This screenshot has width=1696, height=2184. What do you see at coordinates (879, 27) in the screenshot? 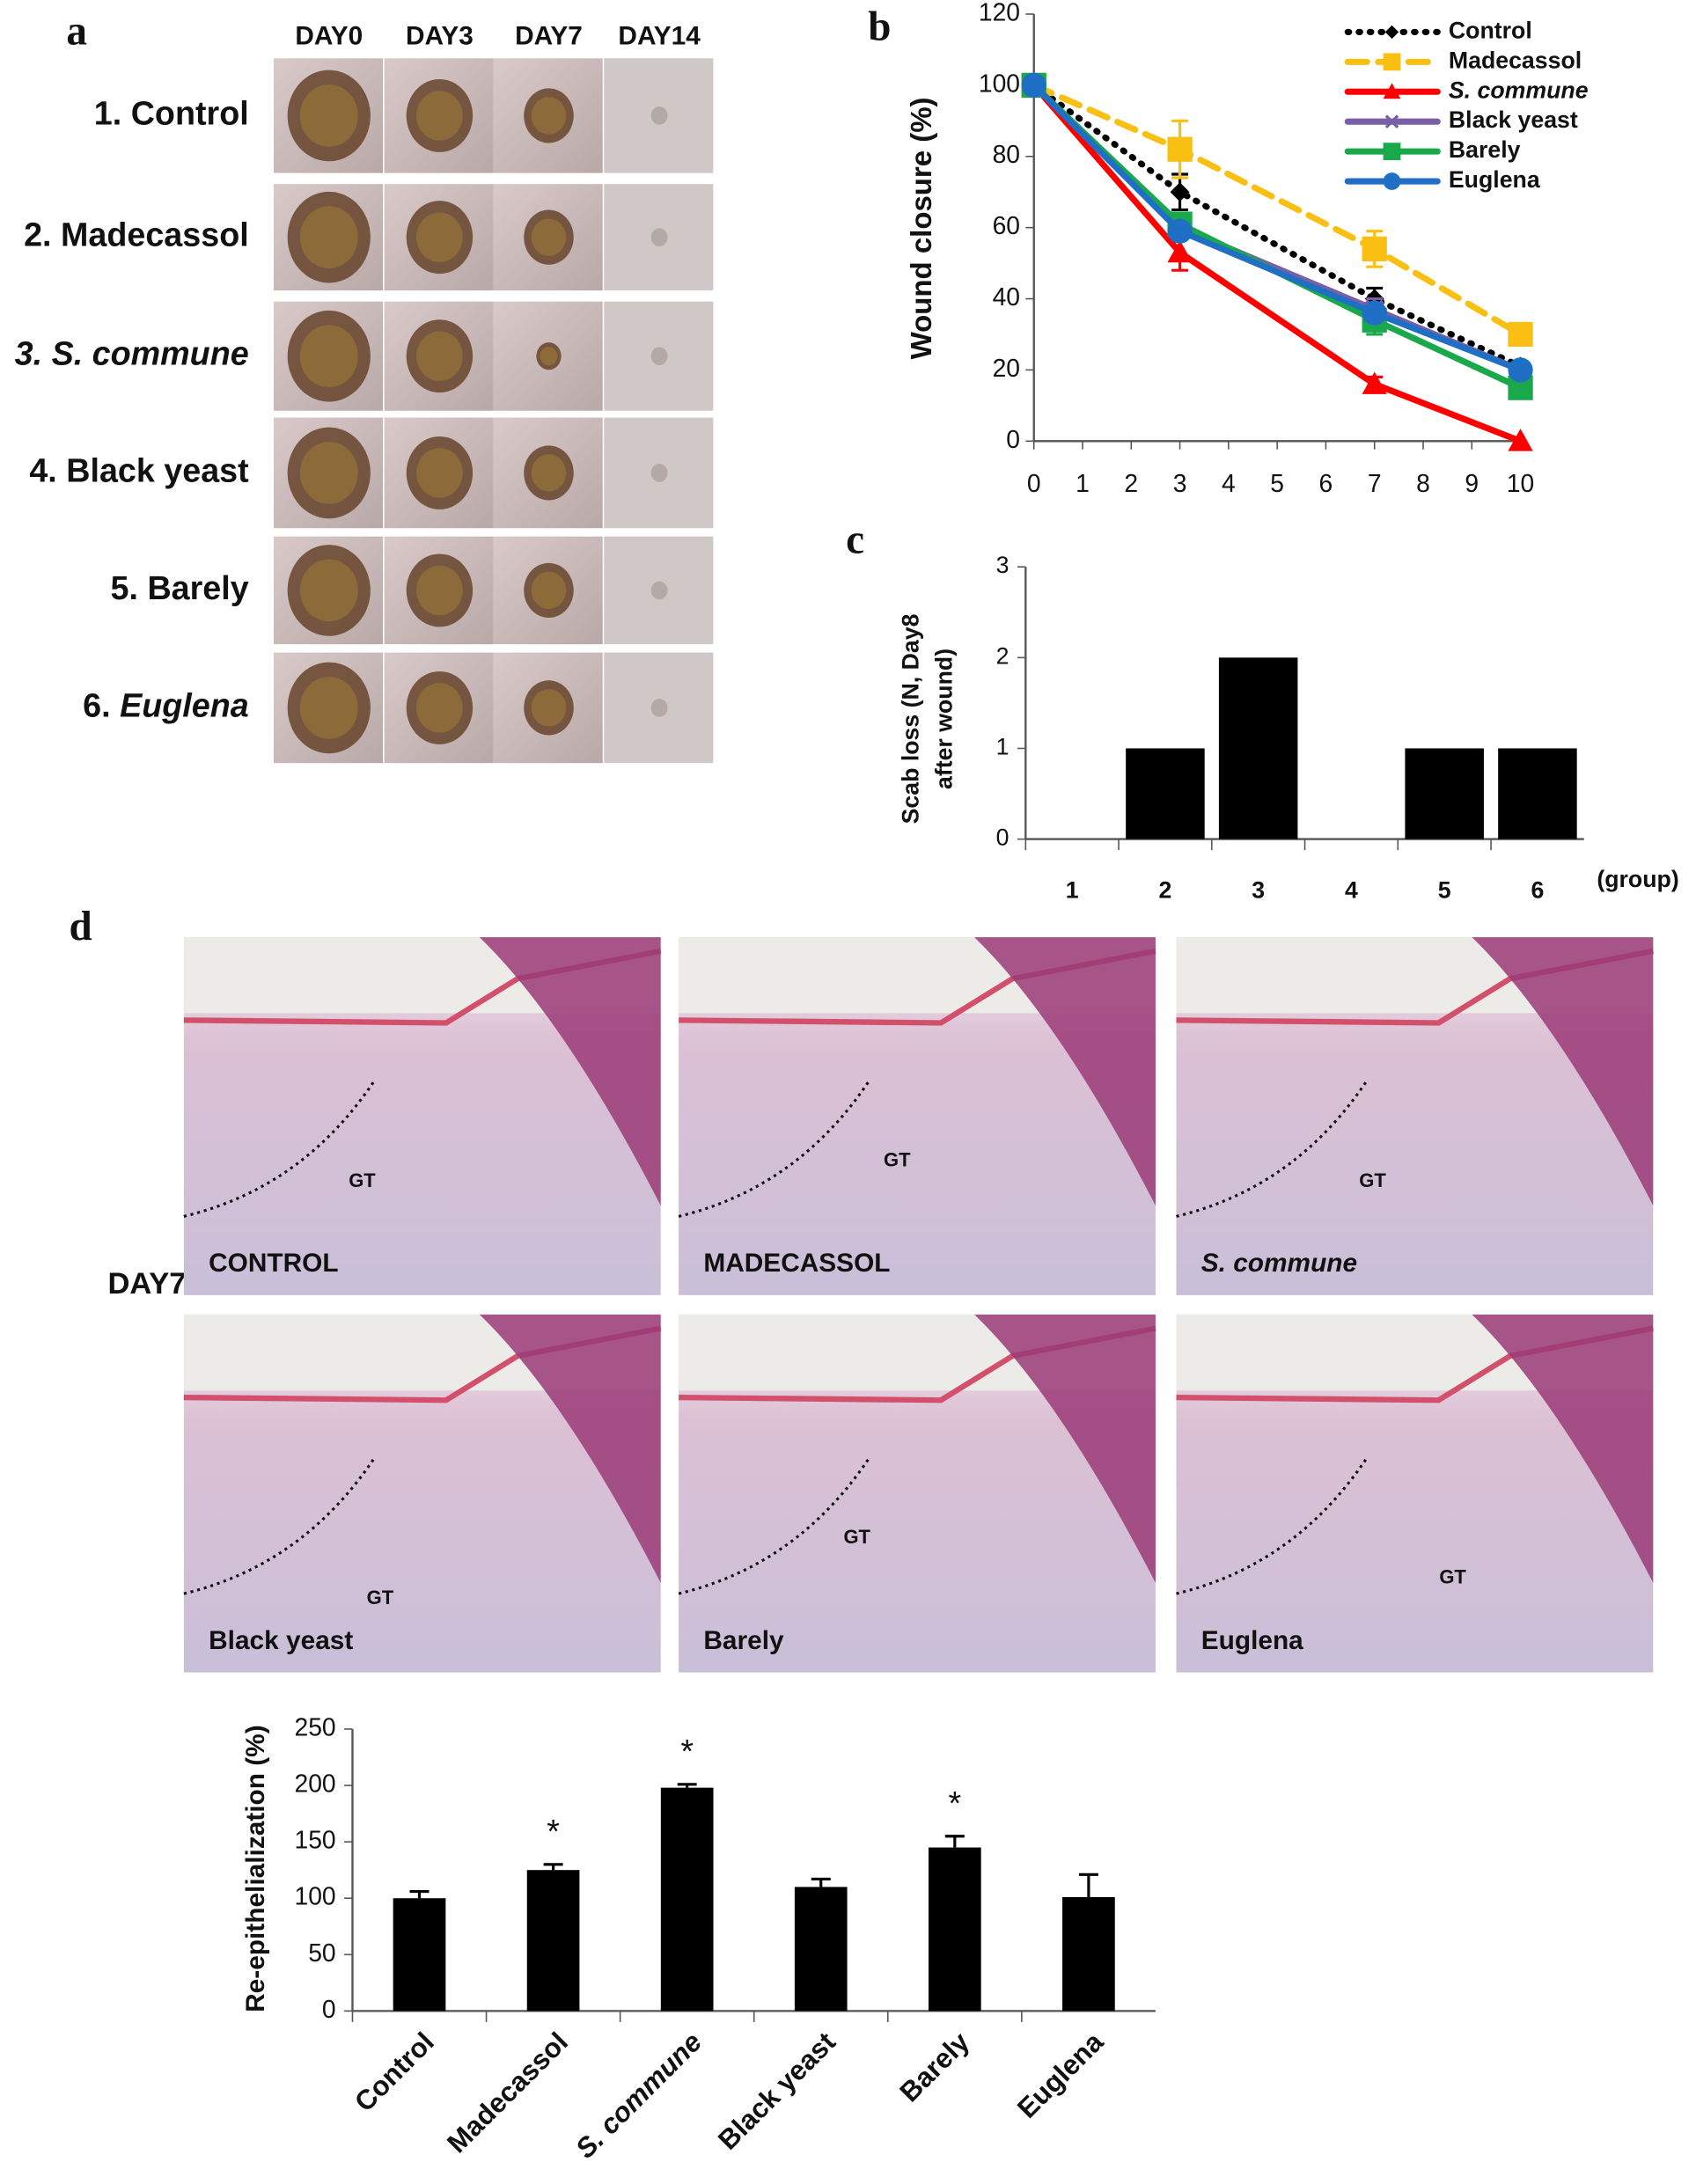
I see `panel-label: b` at bounding box center [879, 27].